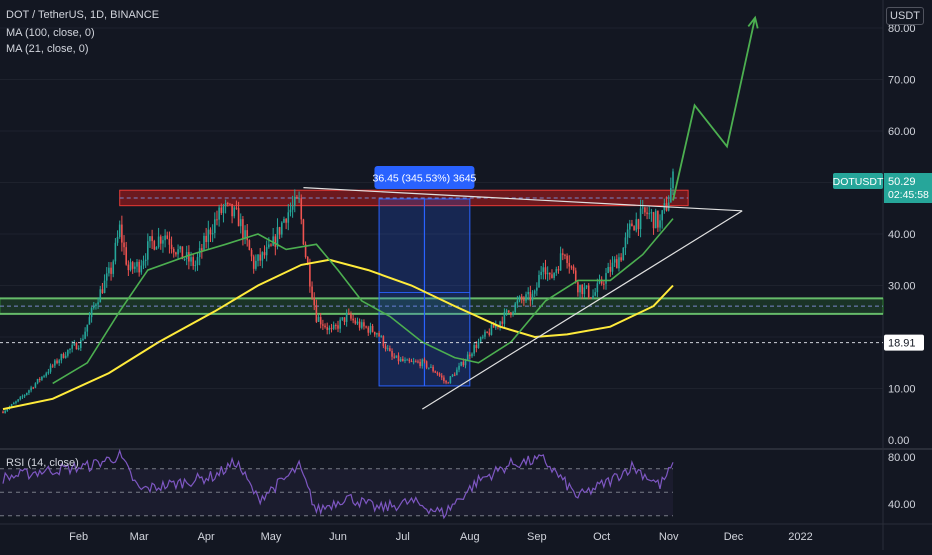  Describe the element at coordinates (582, 310) in the screenshot. I see `support-trendline` at that location.